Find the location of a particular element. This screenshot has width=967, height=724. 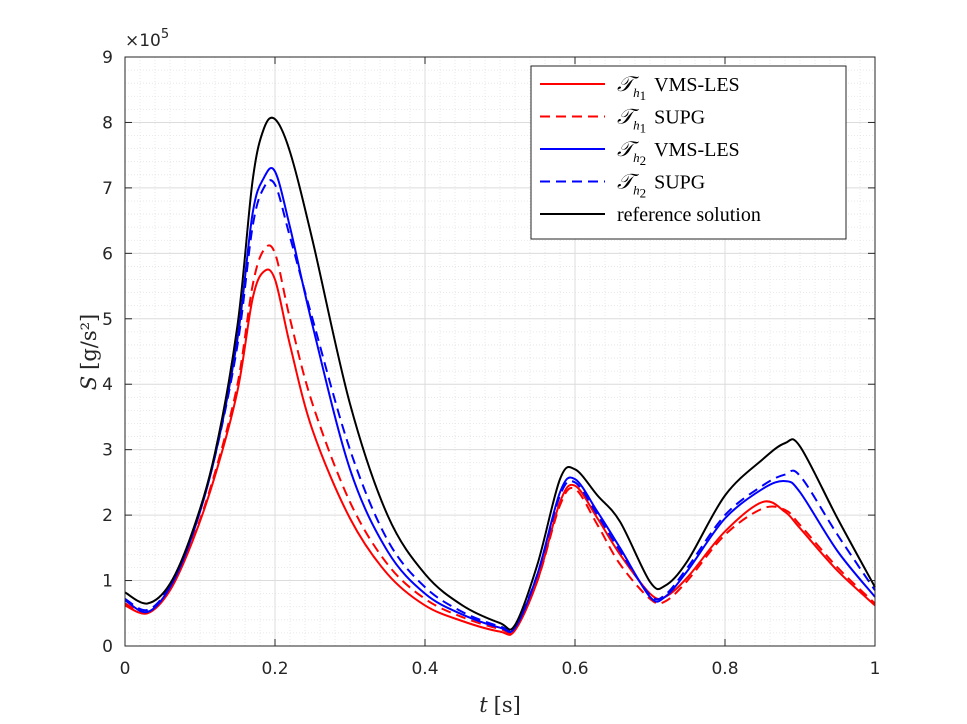

x-tick-label: 1 is located at coordinates (875, 669).